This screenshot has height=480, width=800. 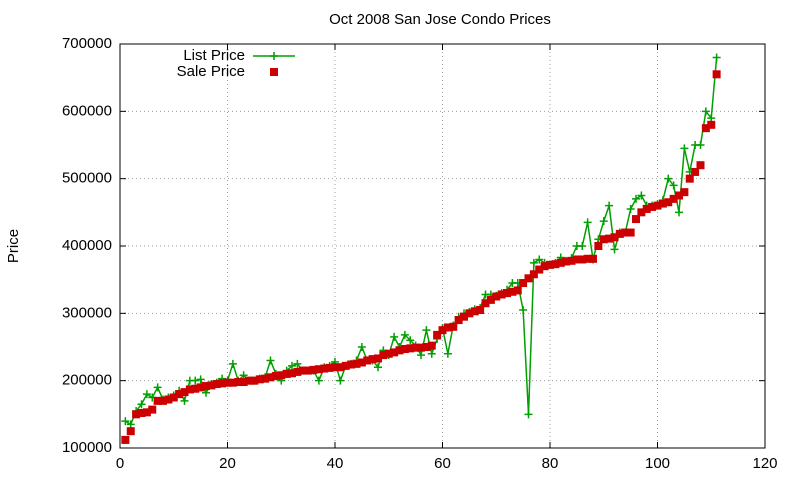 What do you see at coordinates (87, 245) in the screenshot?
I see `y-tick-label: 400000` at bounding box center [87, 245].